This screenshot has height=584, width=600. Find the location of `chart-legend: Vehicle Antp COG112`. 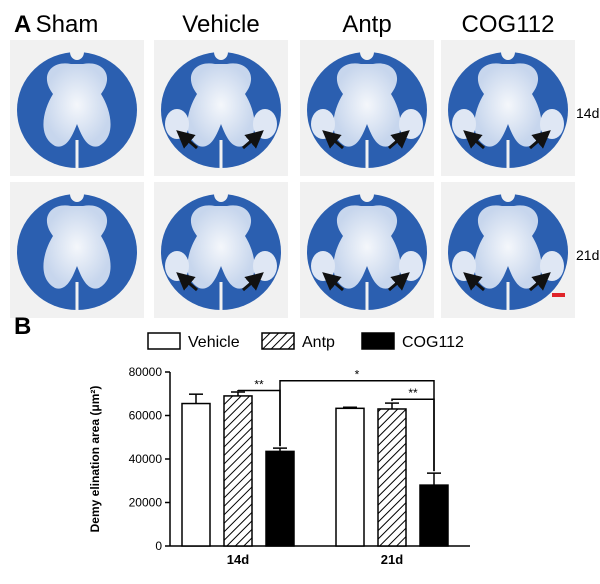

chart-legend: Vehicle Antp COG112 is located at coordinates (305, 341).